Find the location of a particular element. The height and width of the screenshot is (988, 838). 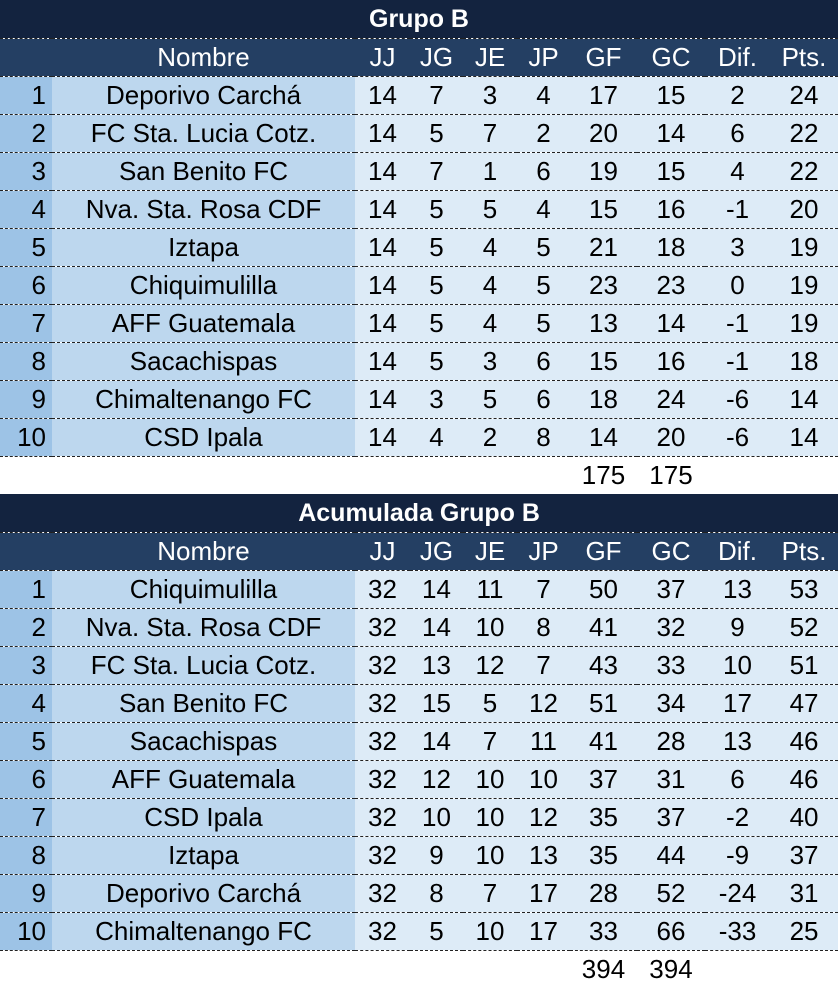

table-title-row: Acumulada Grupo B is located at coordinates (419, 513).